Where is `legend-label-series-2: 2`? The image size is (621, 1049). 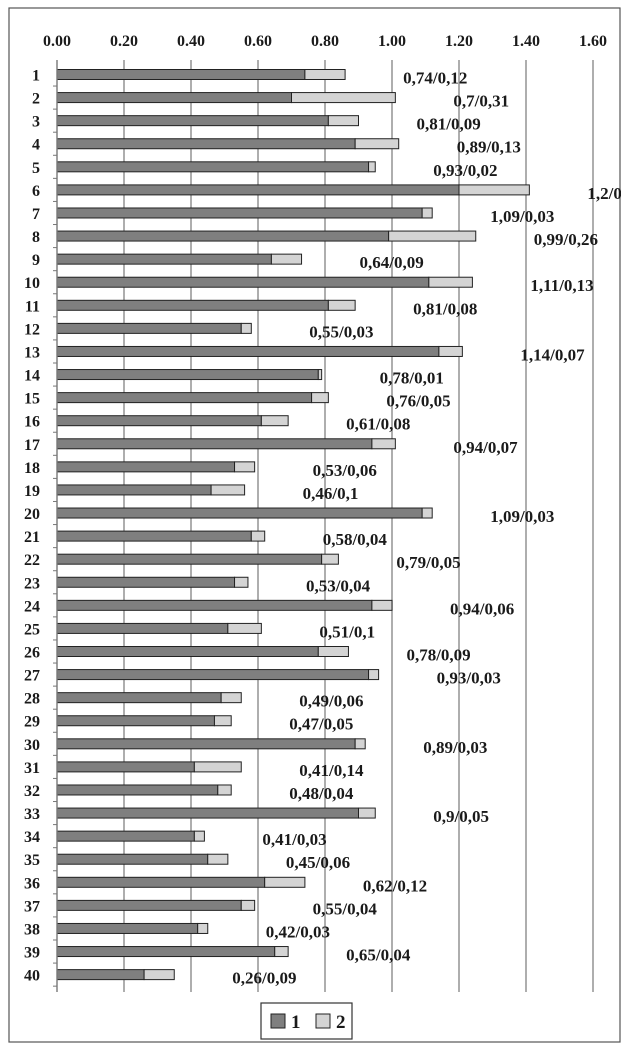 legend-label-series-2: 2 is located at coordinates (341, 1022).